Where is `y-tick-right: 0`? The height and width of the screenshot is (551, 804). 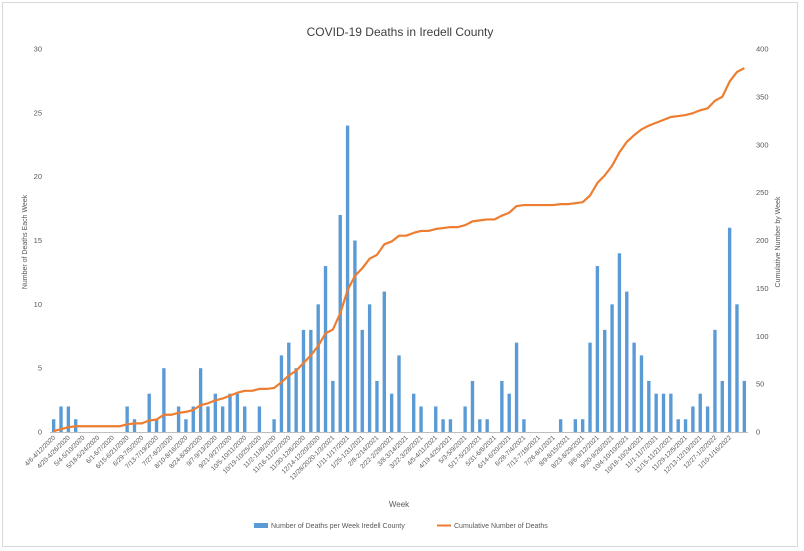
y-tick-right: 0 is located at coordinates (758, 432).